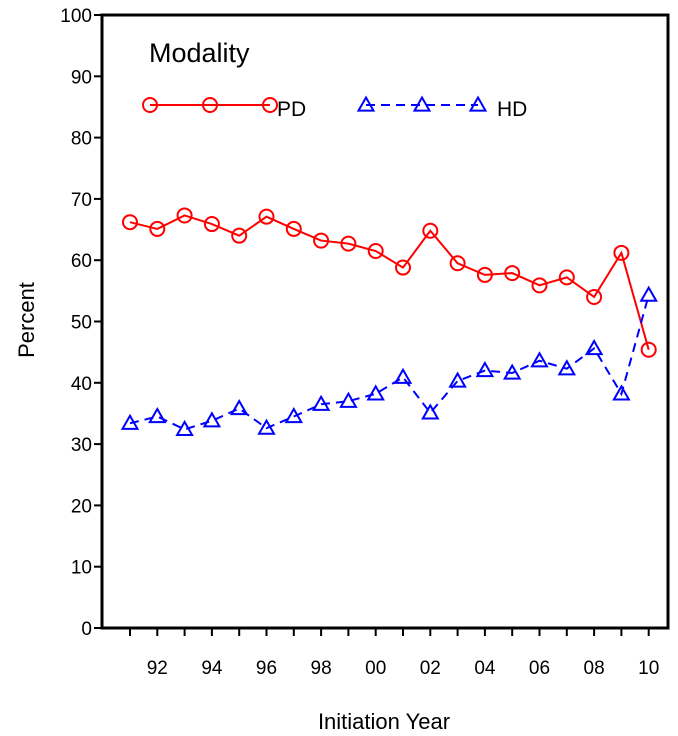 The width and height of the screenshot is (678, 736). I want to click on x-tick-label: 08, so click(594, 668).